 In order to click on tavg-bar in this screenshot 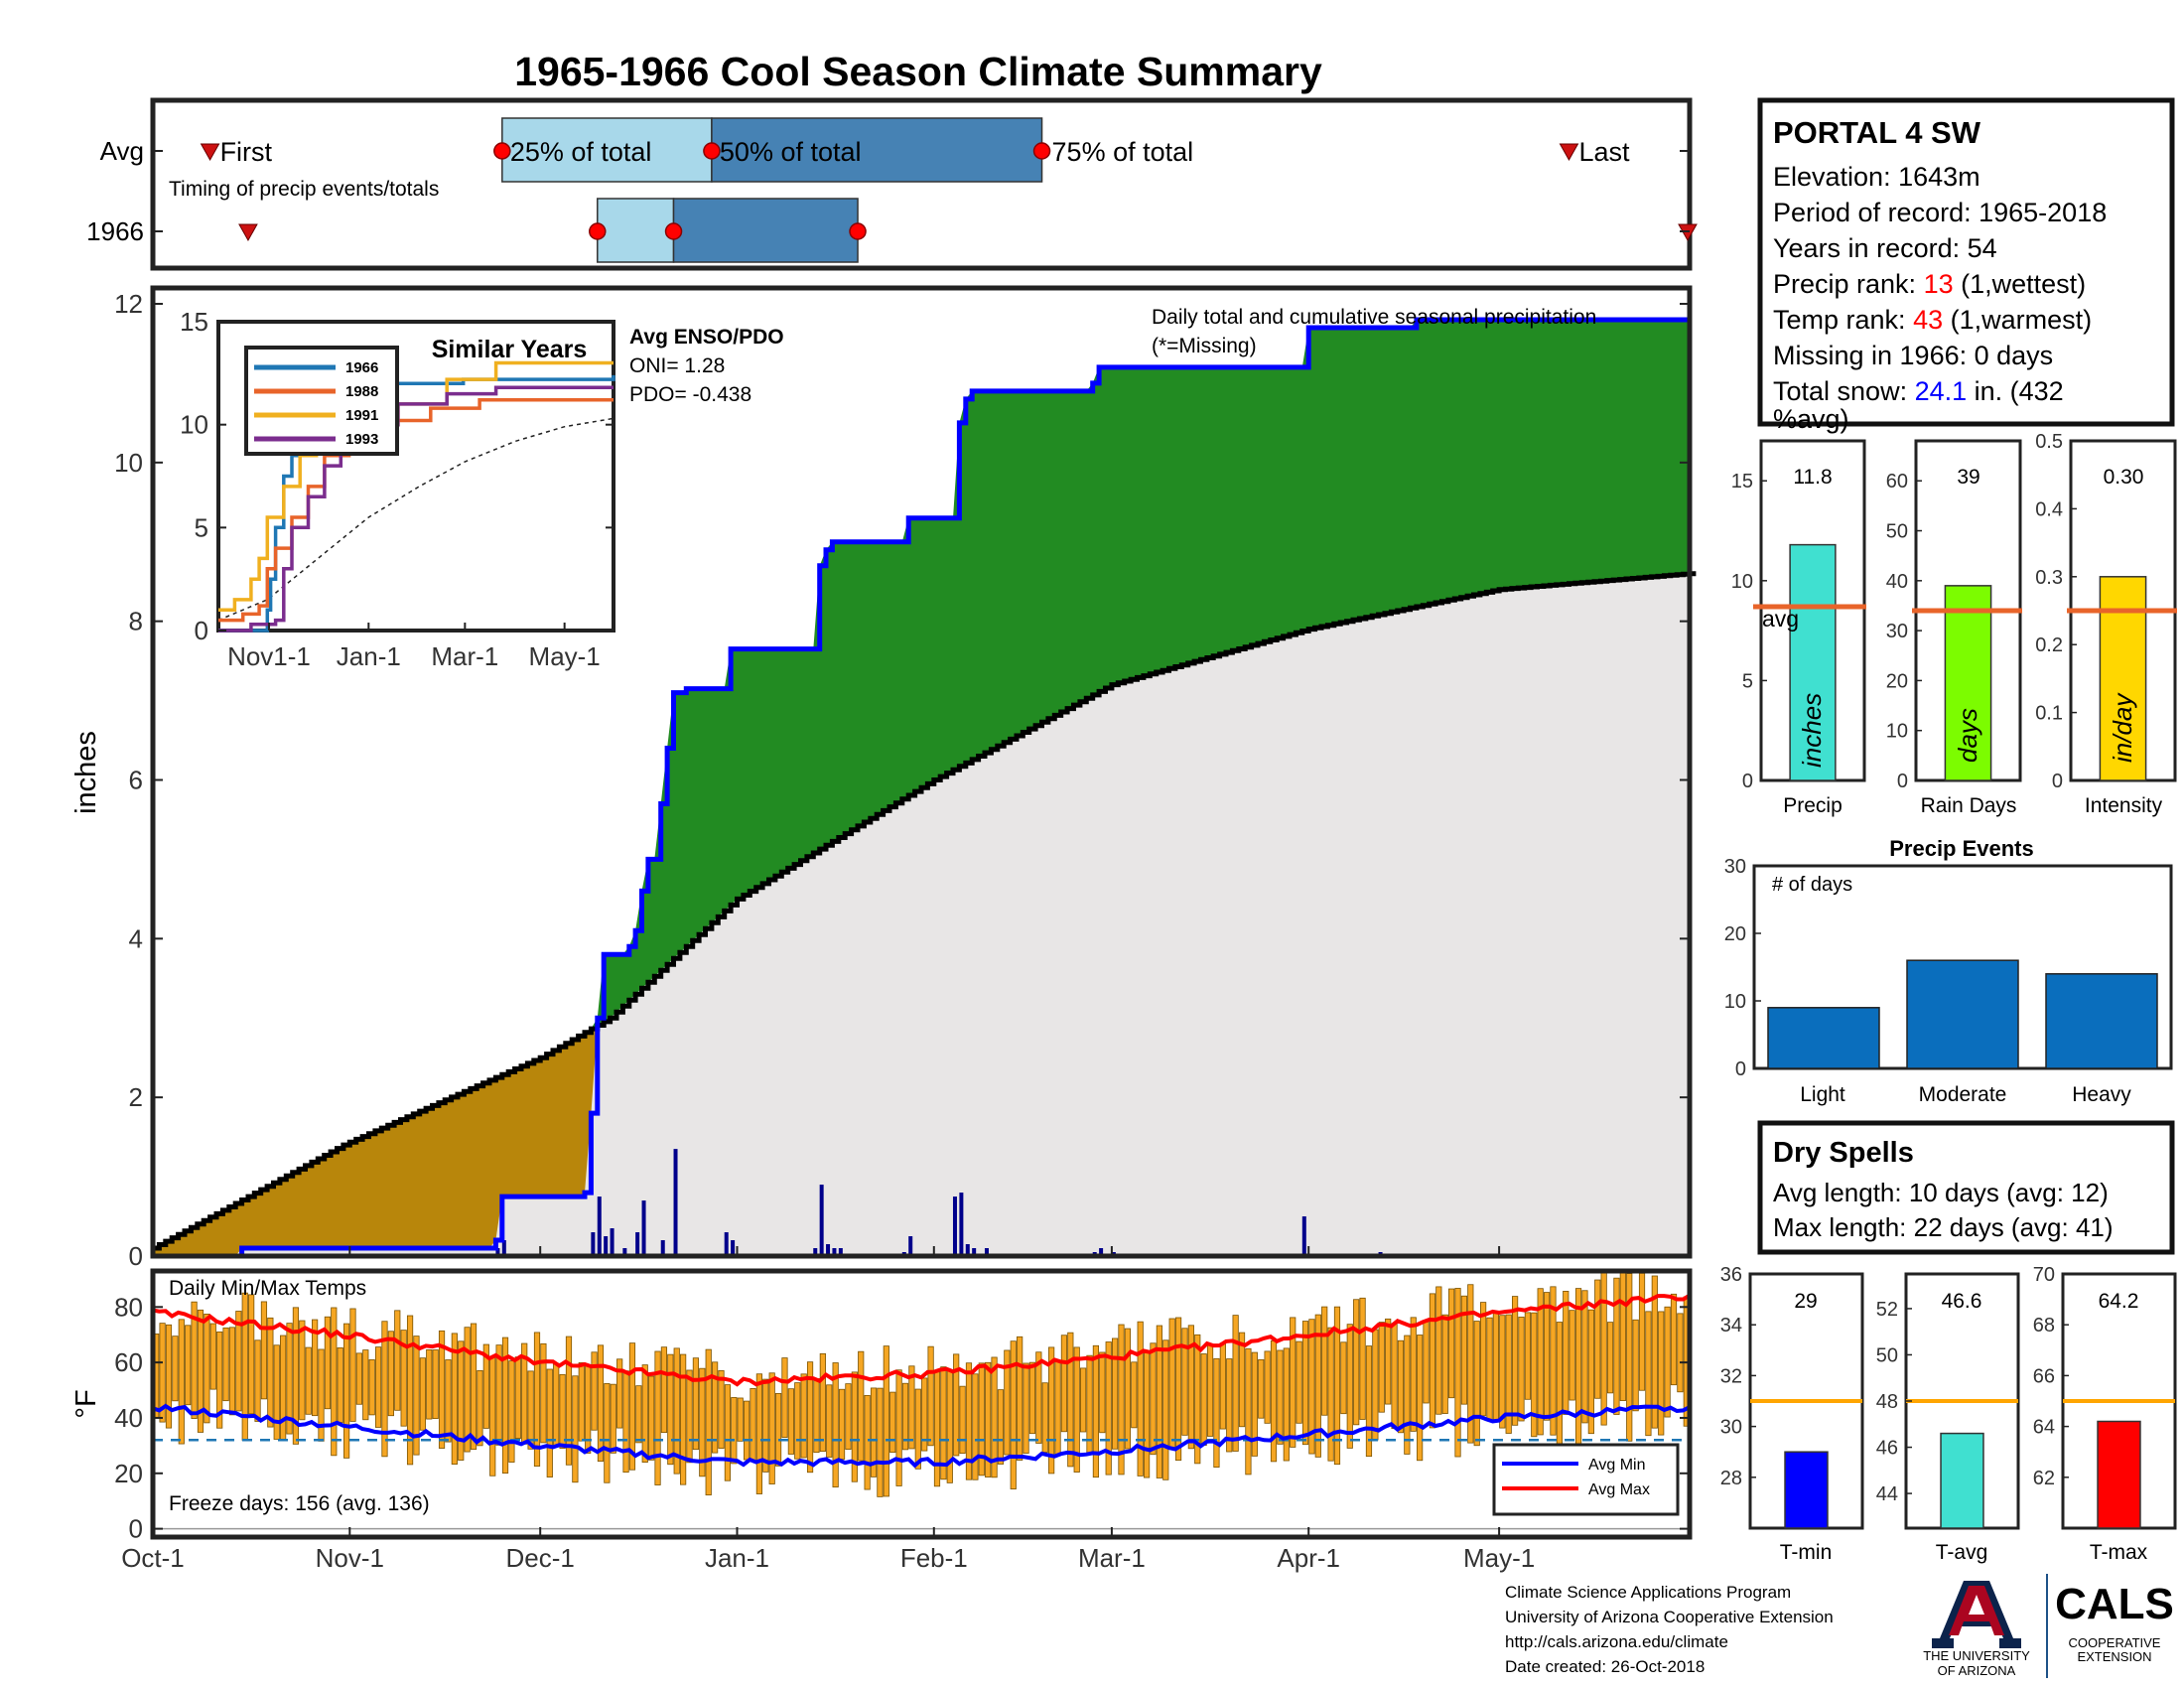, I will do `click(1962, 1480)`.